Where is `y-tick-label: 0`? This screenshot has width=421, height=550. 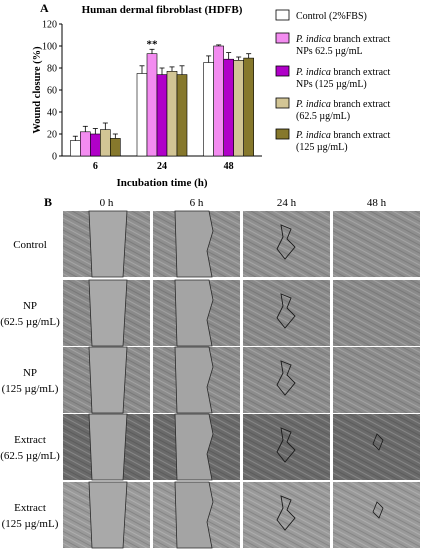 y-tick-label: 0 is located at coordinates (54, 157).